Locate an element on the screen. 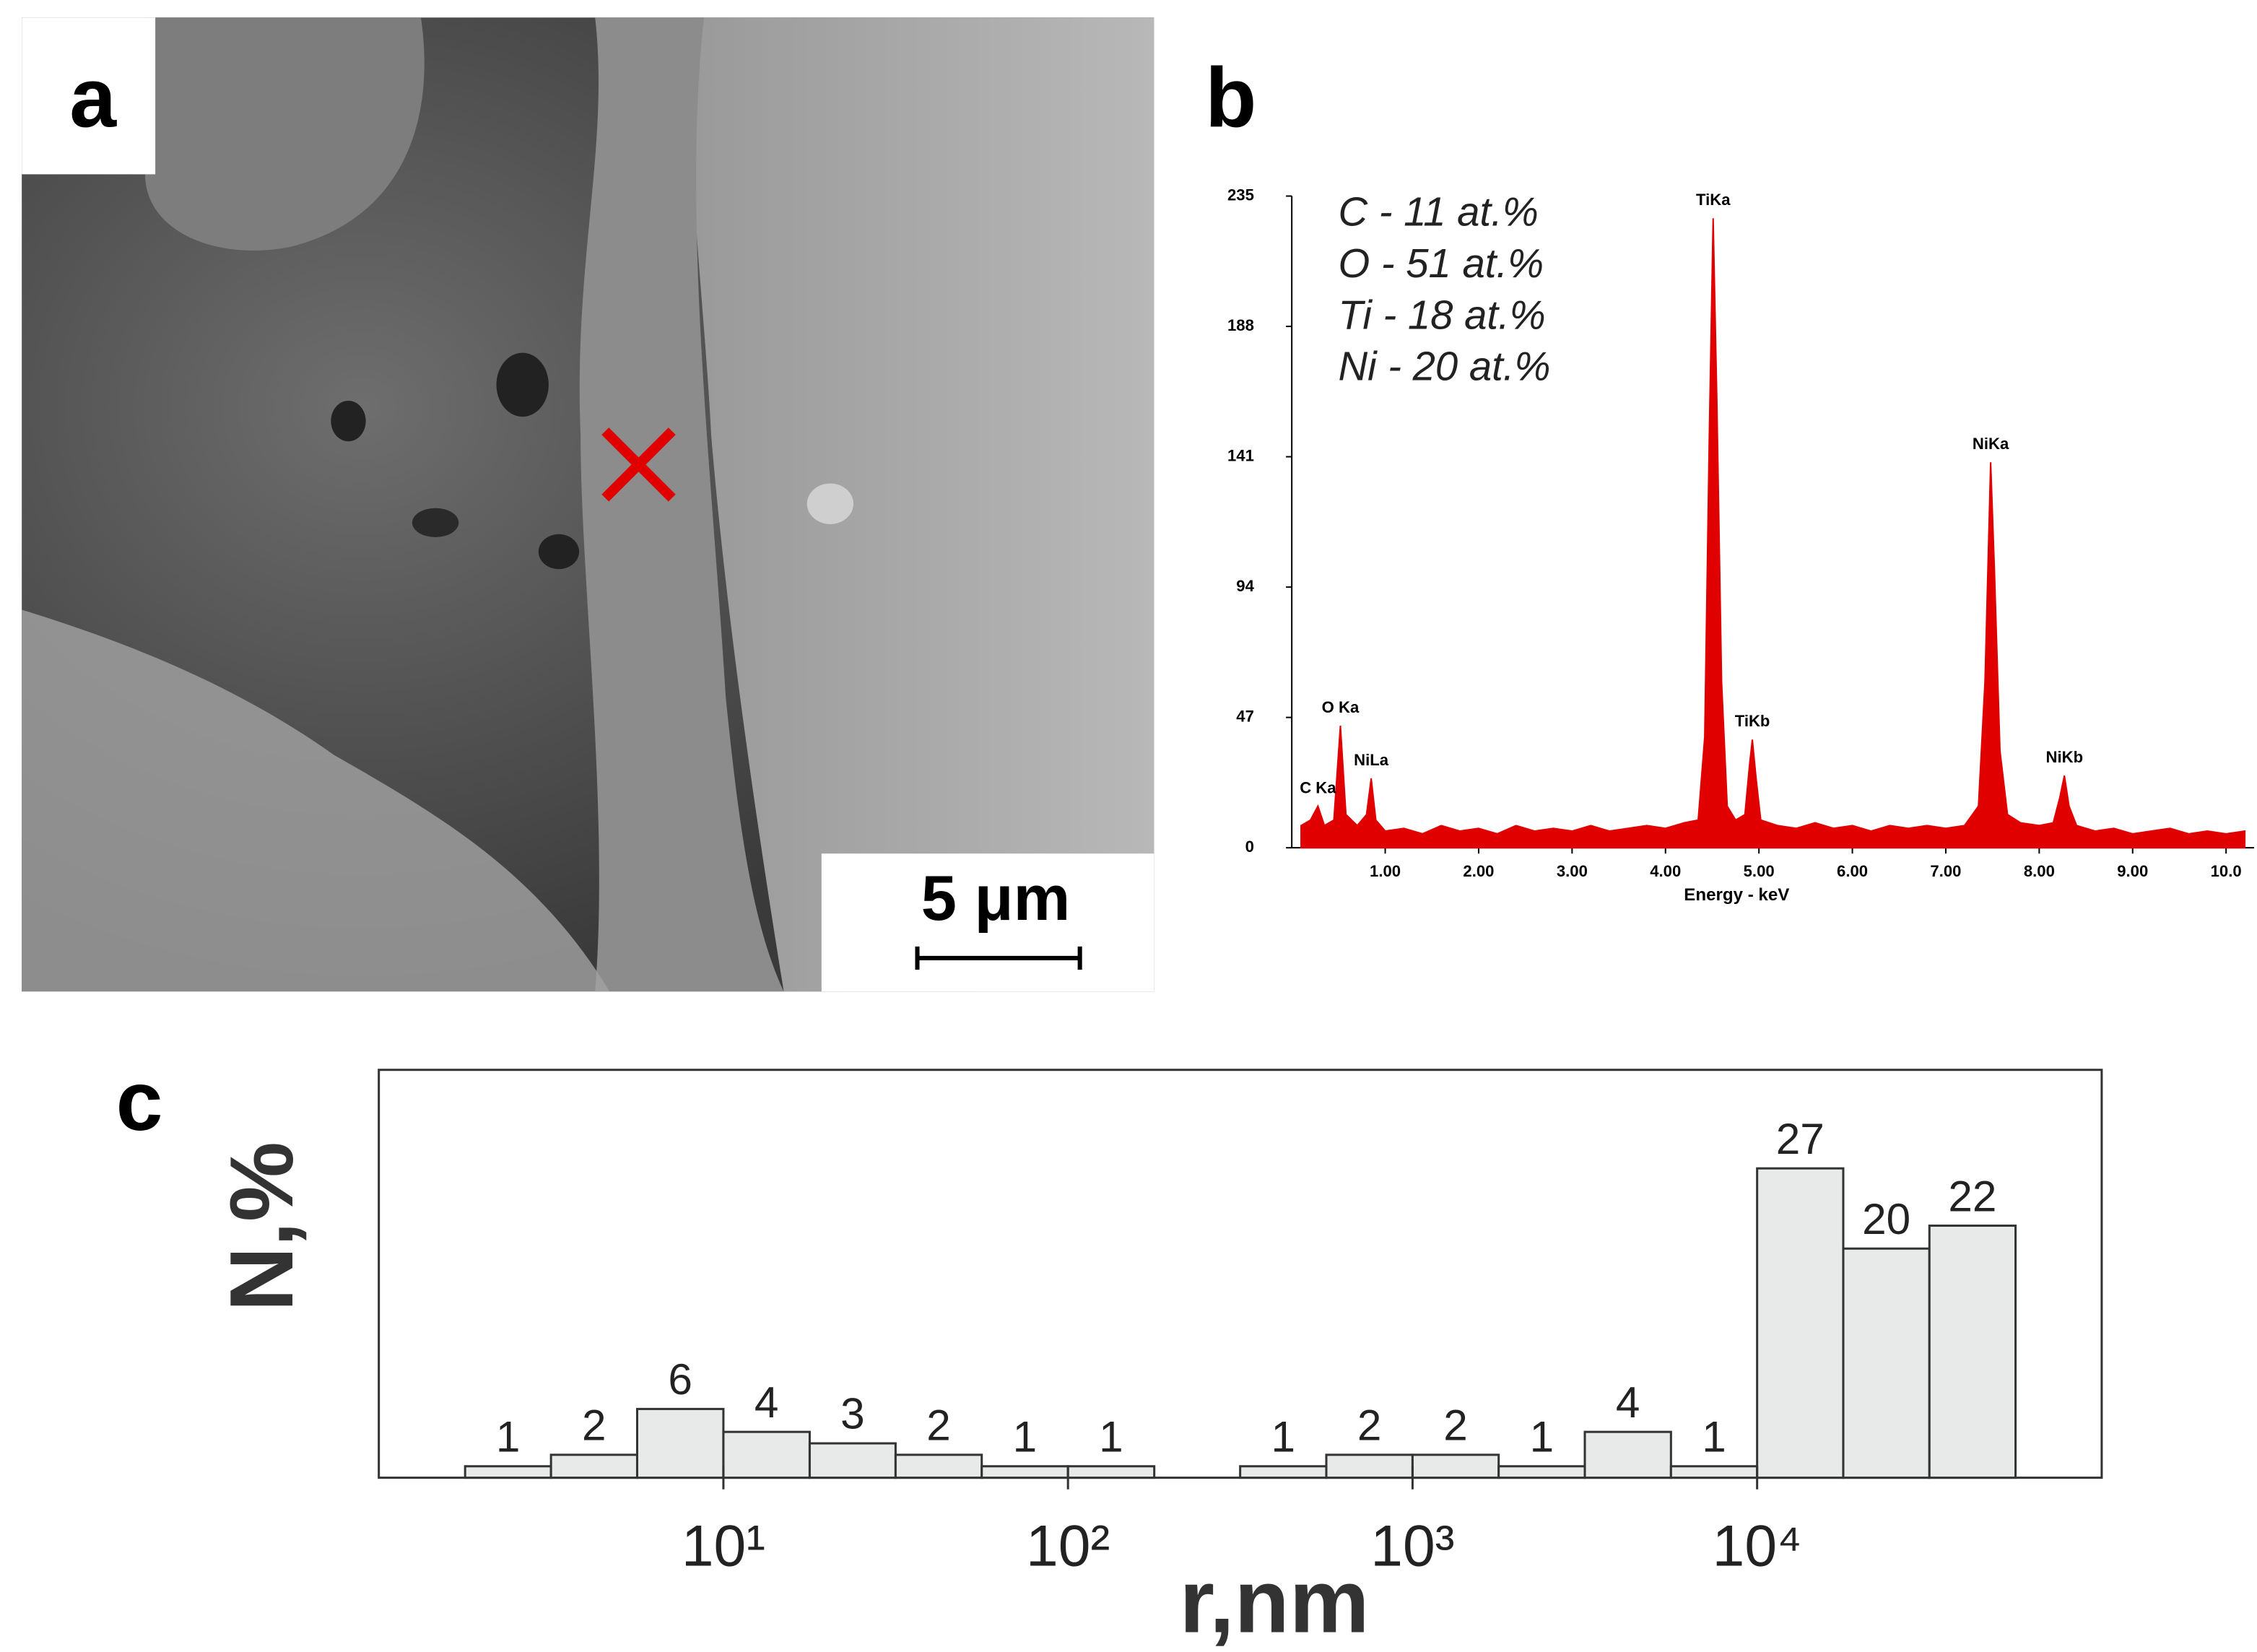 The image size is (2257, 1652). y-tick-label: 235 is located at coordinates (1240, 195).